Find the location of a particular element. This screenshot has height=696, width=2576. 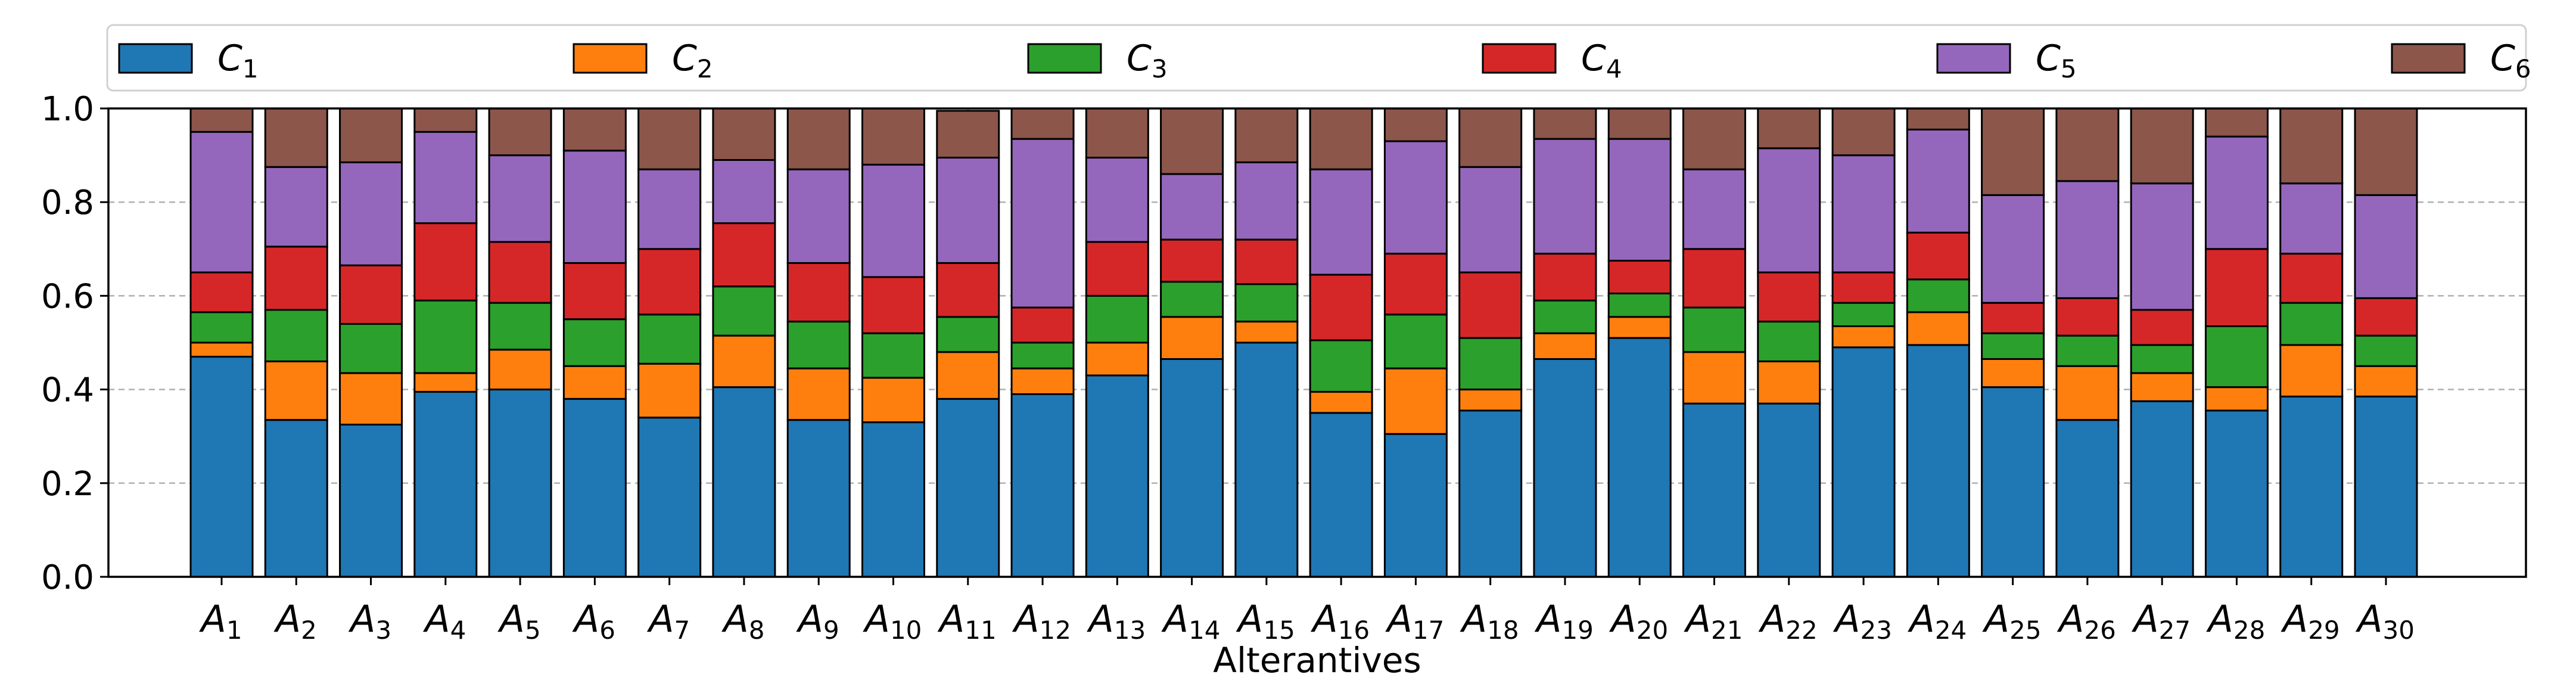

x-tick-label: A14 is located at coordinates (1191, 621).